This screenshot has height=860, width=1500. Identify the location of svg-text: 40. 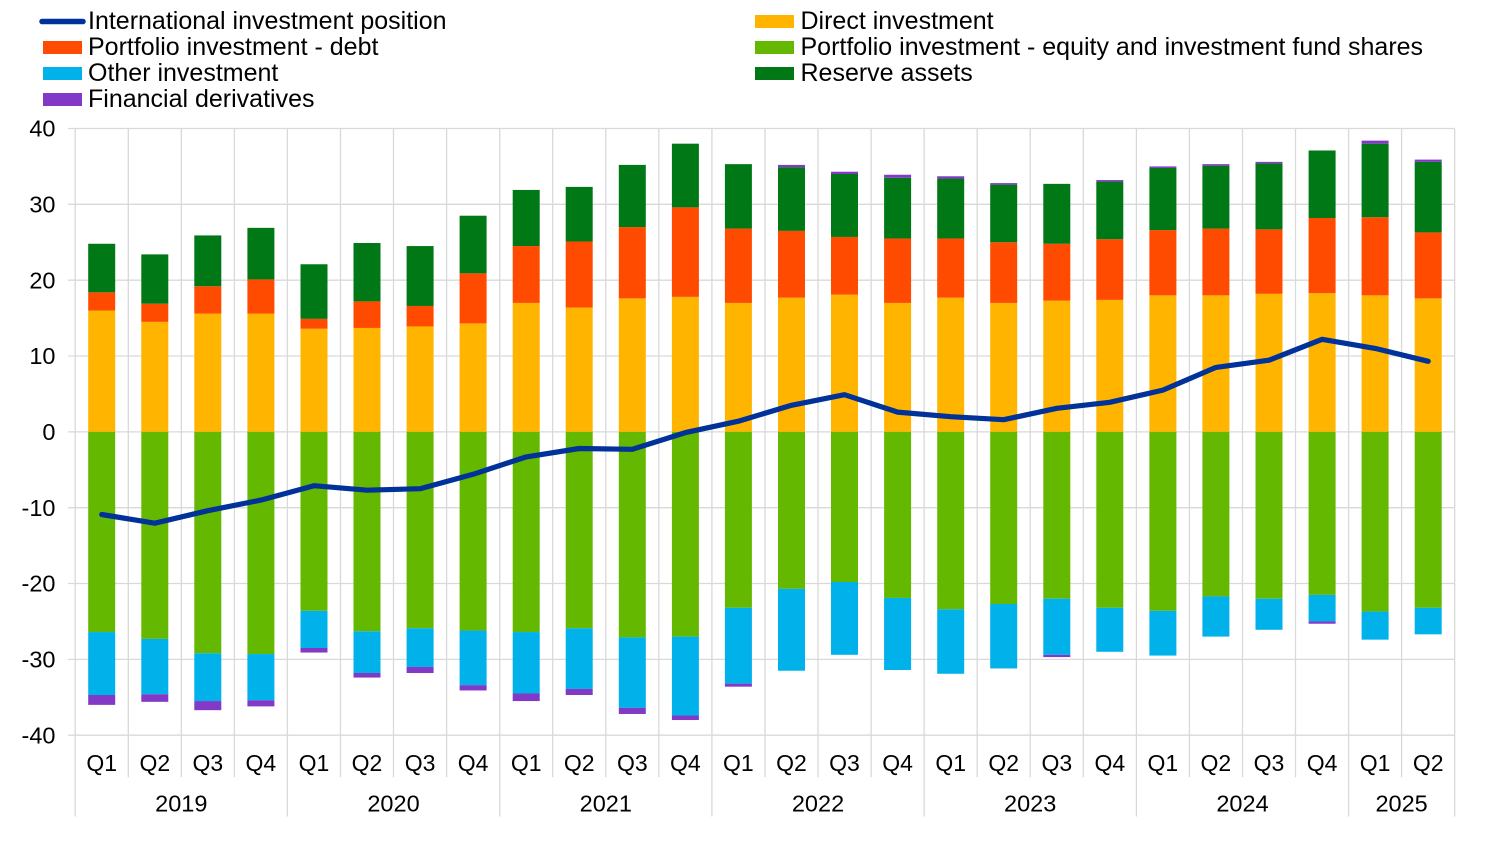
(42, 129).